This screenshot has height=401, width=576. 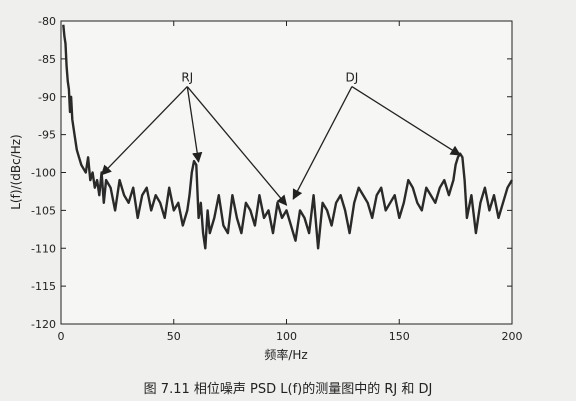 What do you see at coordinates (43, 286) in the screenshot?
I see `y-tick-label: -115` at bounding box center [43, 286].